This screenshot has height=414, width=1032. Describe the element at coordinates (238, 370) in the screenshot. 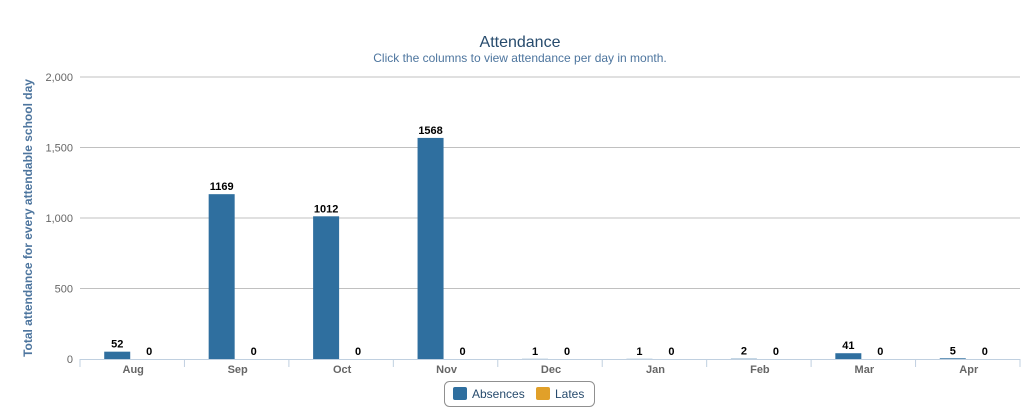

I see `x-tick-label: Sep` at that location.